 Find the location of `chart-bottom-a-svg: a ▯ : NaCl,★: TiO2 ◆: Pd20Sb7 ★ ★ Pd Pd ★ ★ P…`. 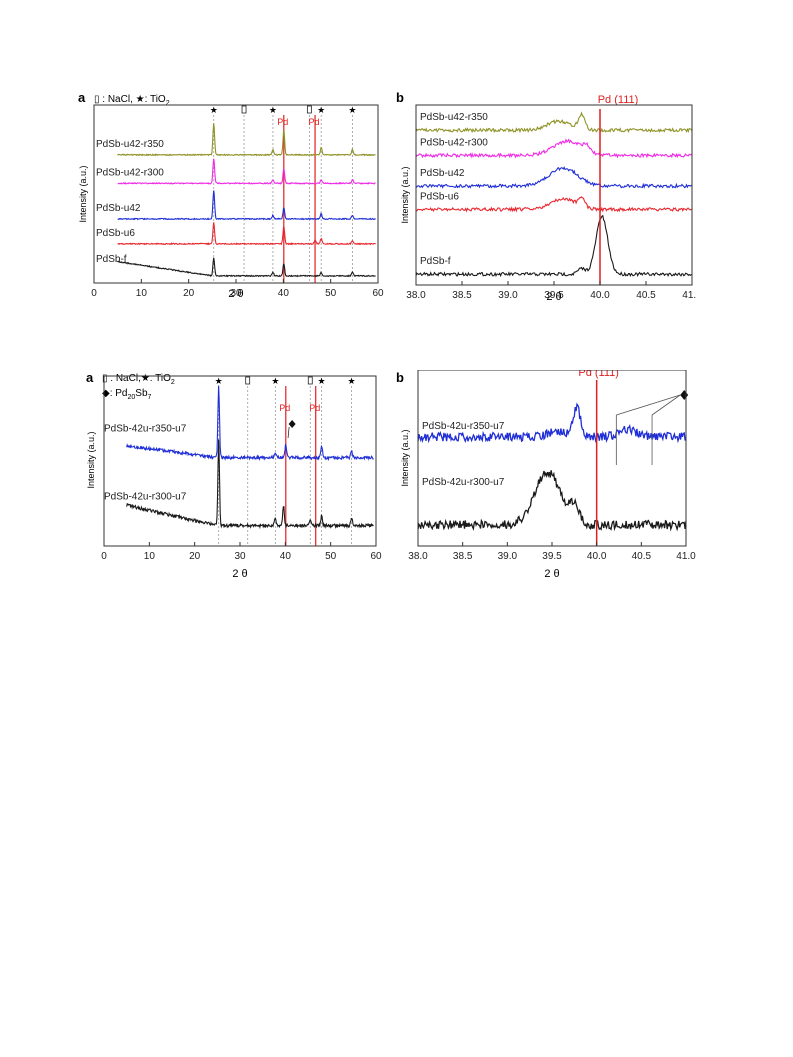

chart-bottom-a-svg: a ▯ : NaCl,★: TiO2 ◆: Pd20Sb7 ★ ★ Pd Pd ★ ★ P… is located at coordinates (234, 475).